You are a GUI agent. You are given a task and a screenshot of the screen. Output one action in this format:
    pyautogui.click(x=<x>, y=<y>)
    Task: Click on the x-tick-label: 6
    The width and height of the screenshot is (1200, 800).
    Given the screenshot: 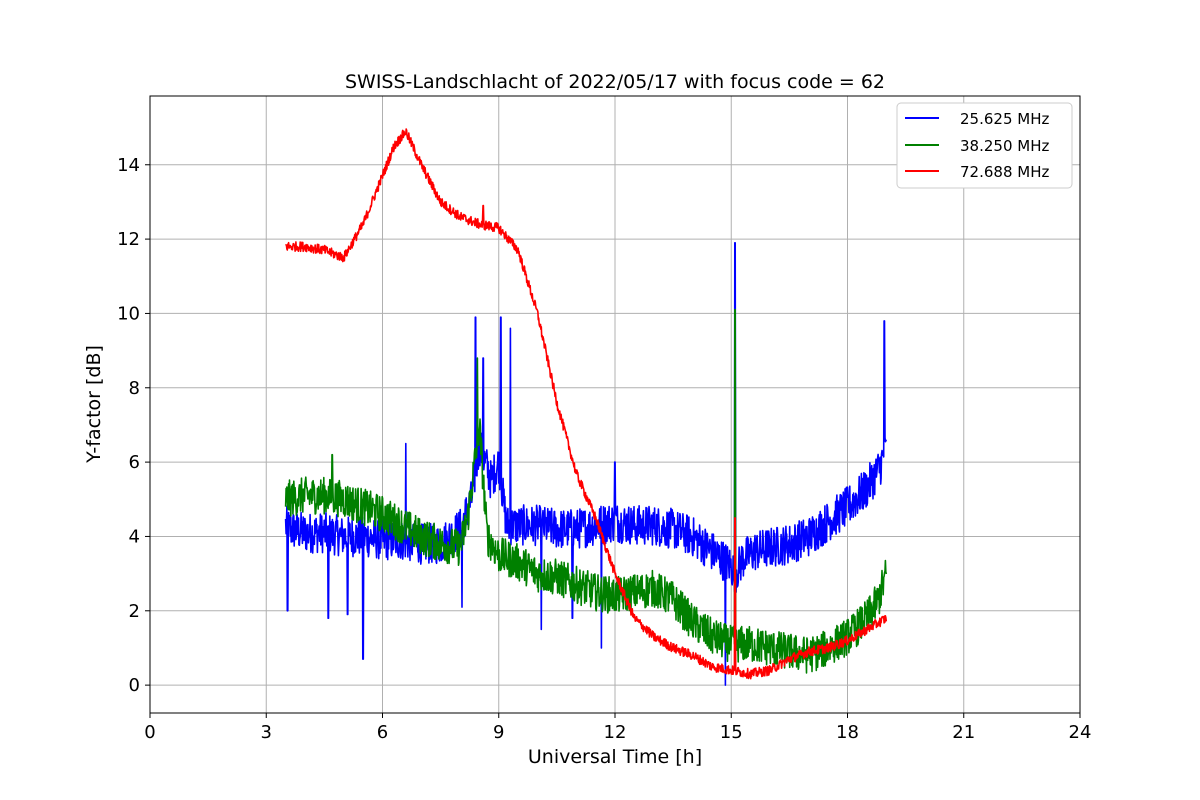 What is the action you would take?
    pyautogui.click(x=382, y=732)
    